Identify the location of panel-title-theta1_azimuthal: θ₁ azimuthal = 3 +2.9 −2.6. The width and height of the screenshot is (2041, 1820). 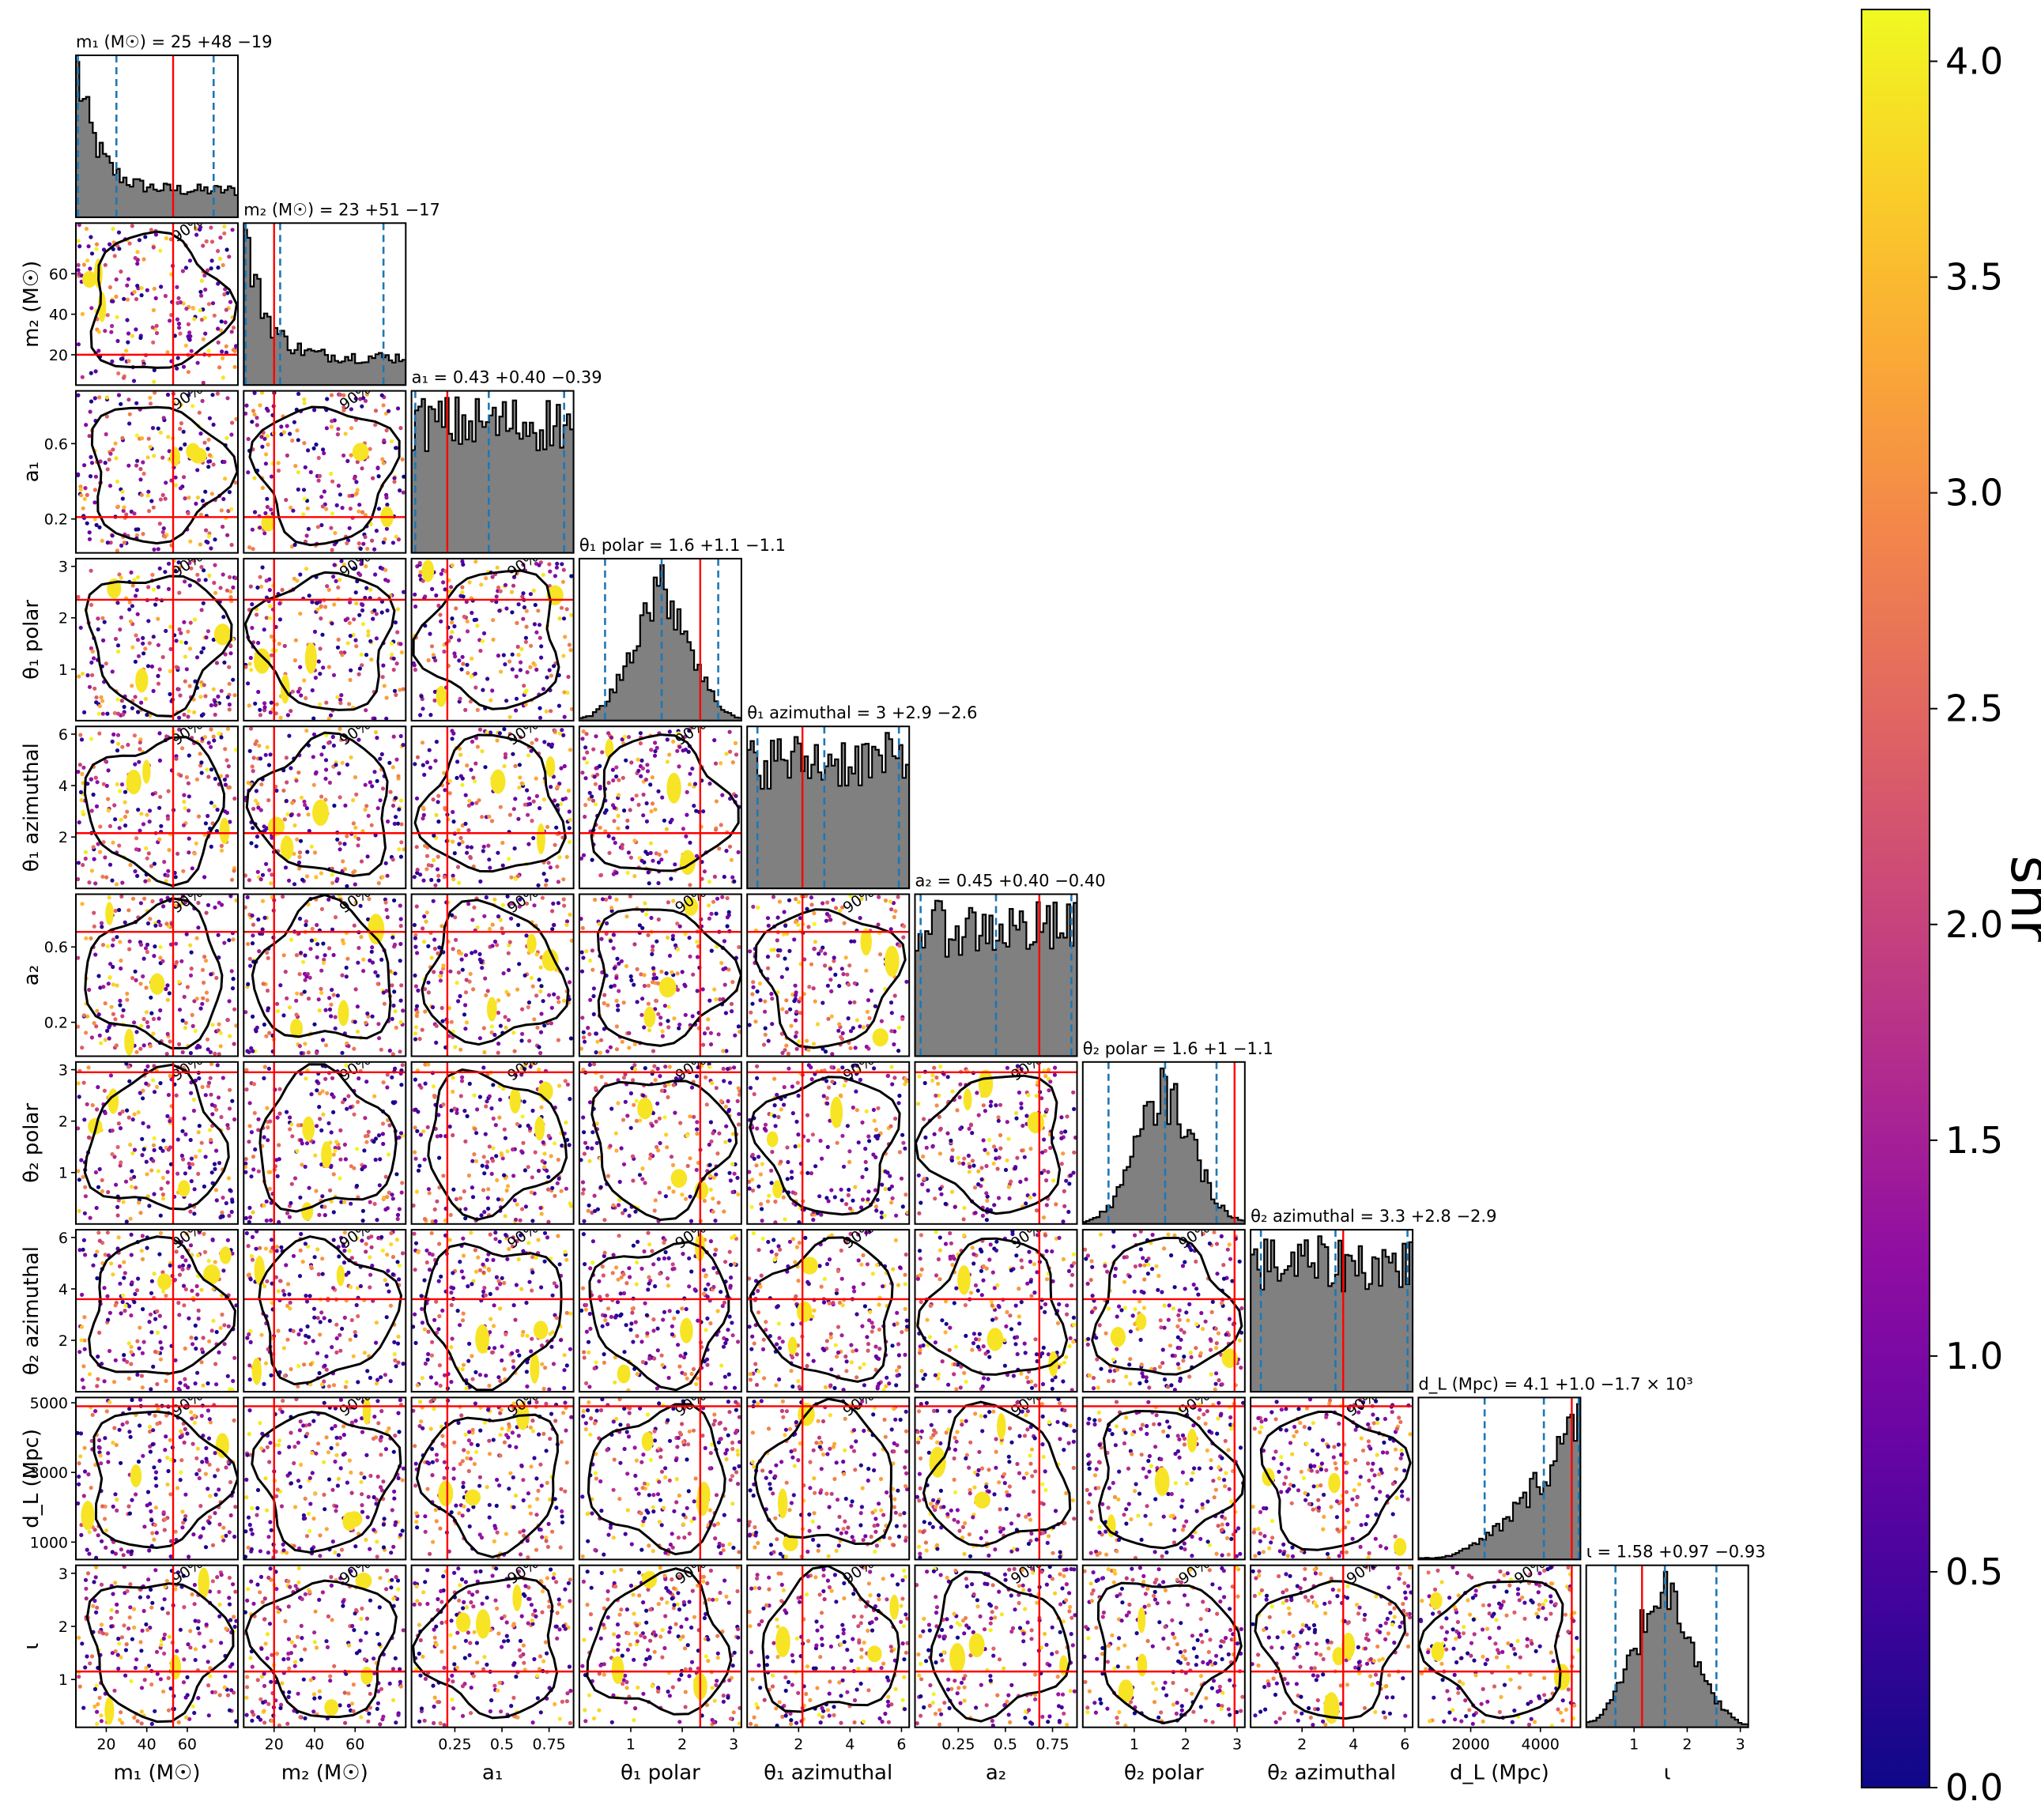
(862, 712).